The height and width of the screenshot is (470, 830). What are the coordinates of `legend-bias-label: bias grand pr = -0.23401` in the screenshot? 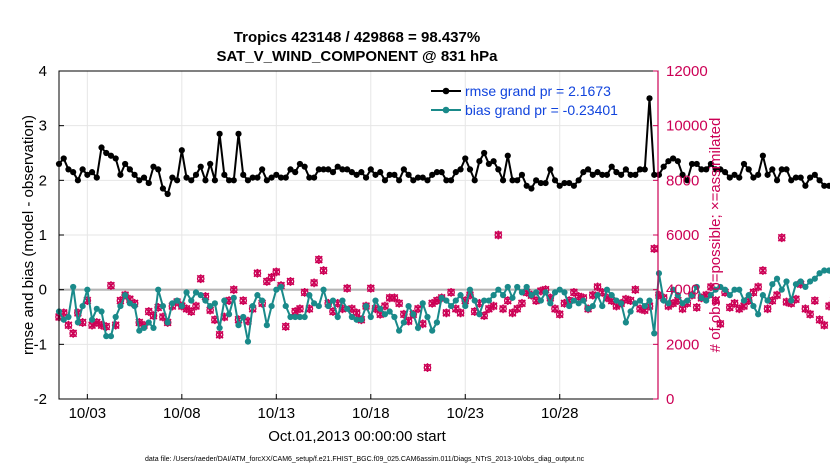 It's located at (541, 110).